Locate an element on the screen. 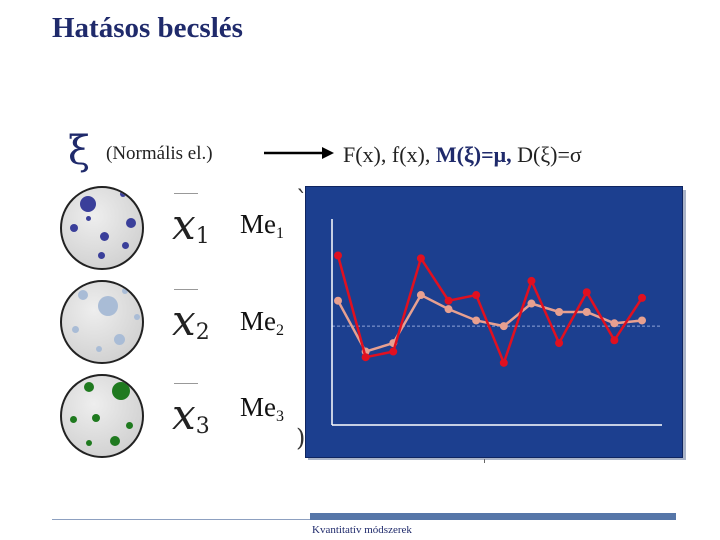 This screenshot has width=720, height=540. estimator-label-1: Me1 is located at coordinates (262, 225).